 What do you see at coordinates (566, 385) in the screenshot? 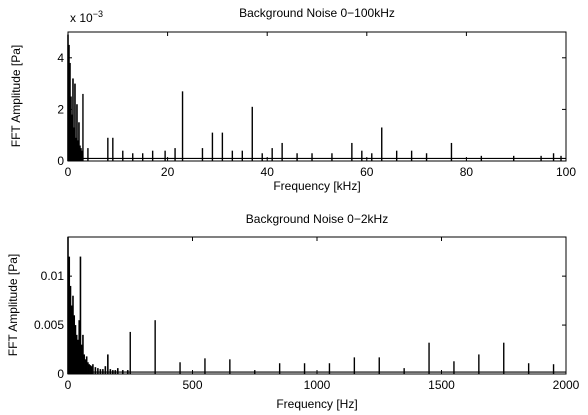
I see `x-tick-label: 2000` at bounding box center [566, 385].